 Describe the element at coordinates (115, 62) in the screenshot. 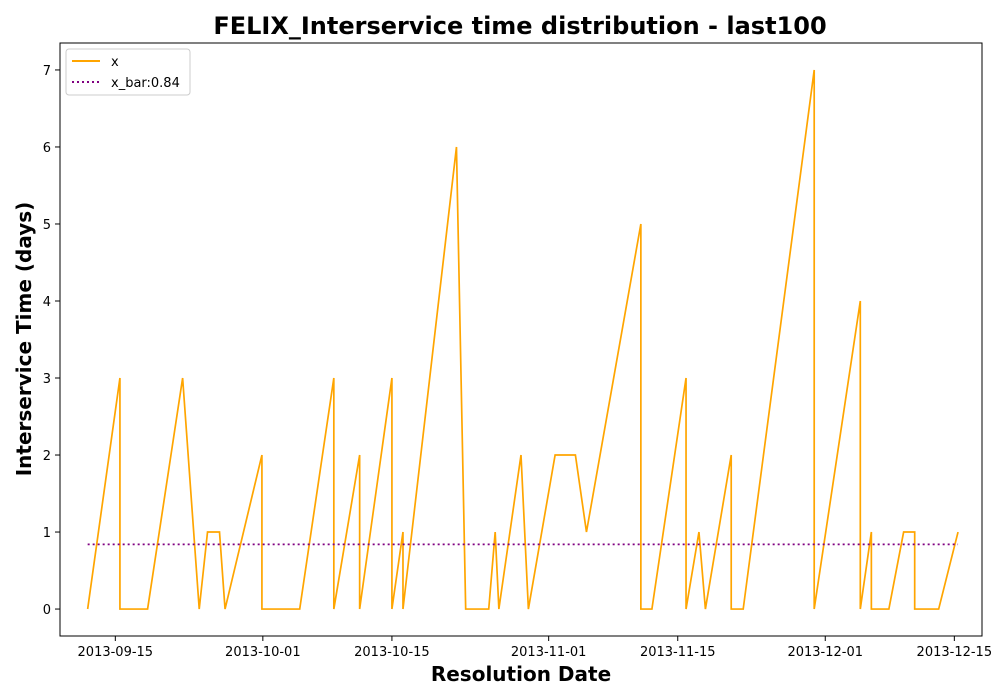

I see `legend-label-x: x` at that location.